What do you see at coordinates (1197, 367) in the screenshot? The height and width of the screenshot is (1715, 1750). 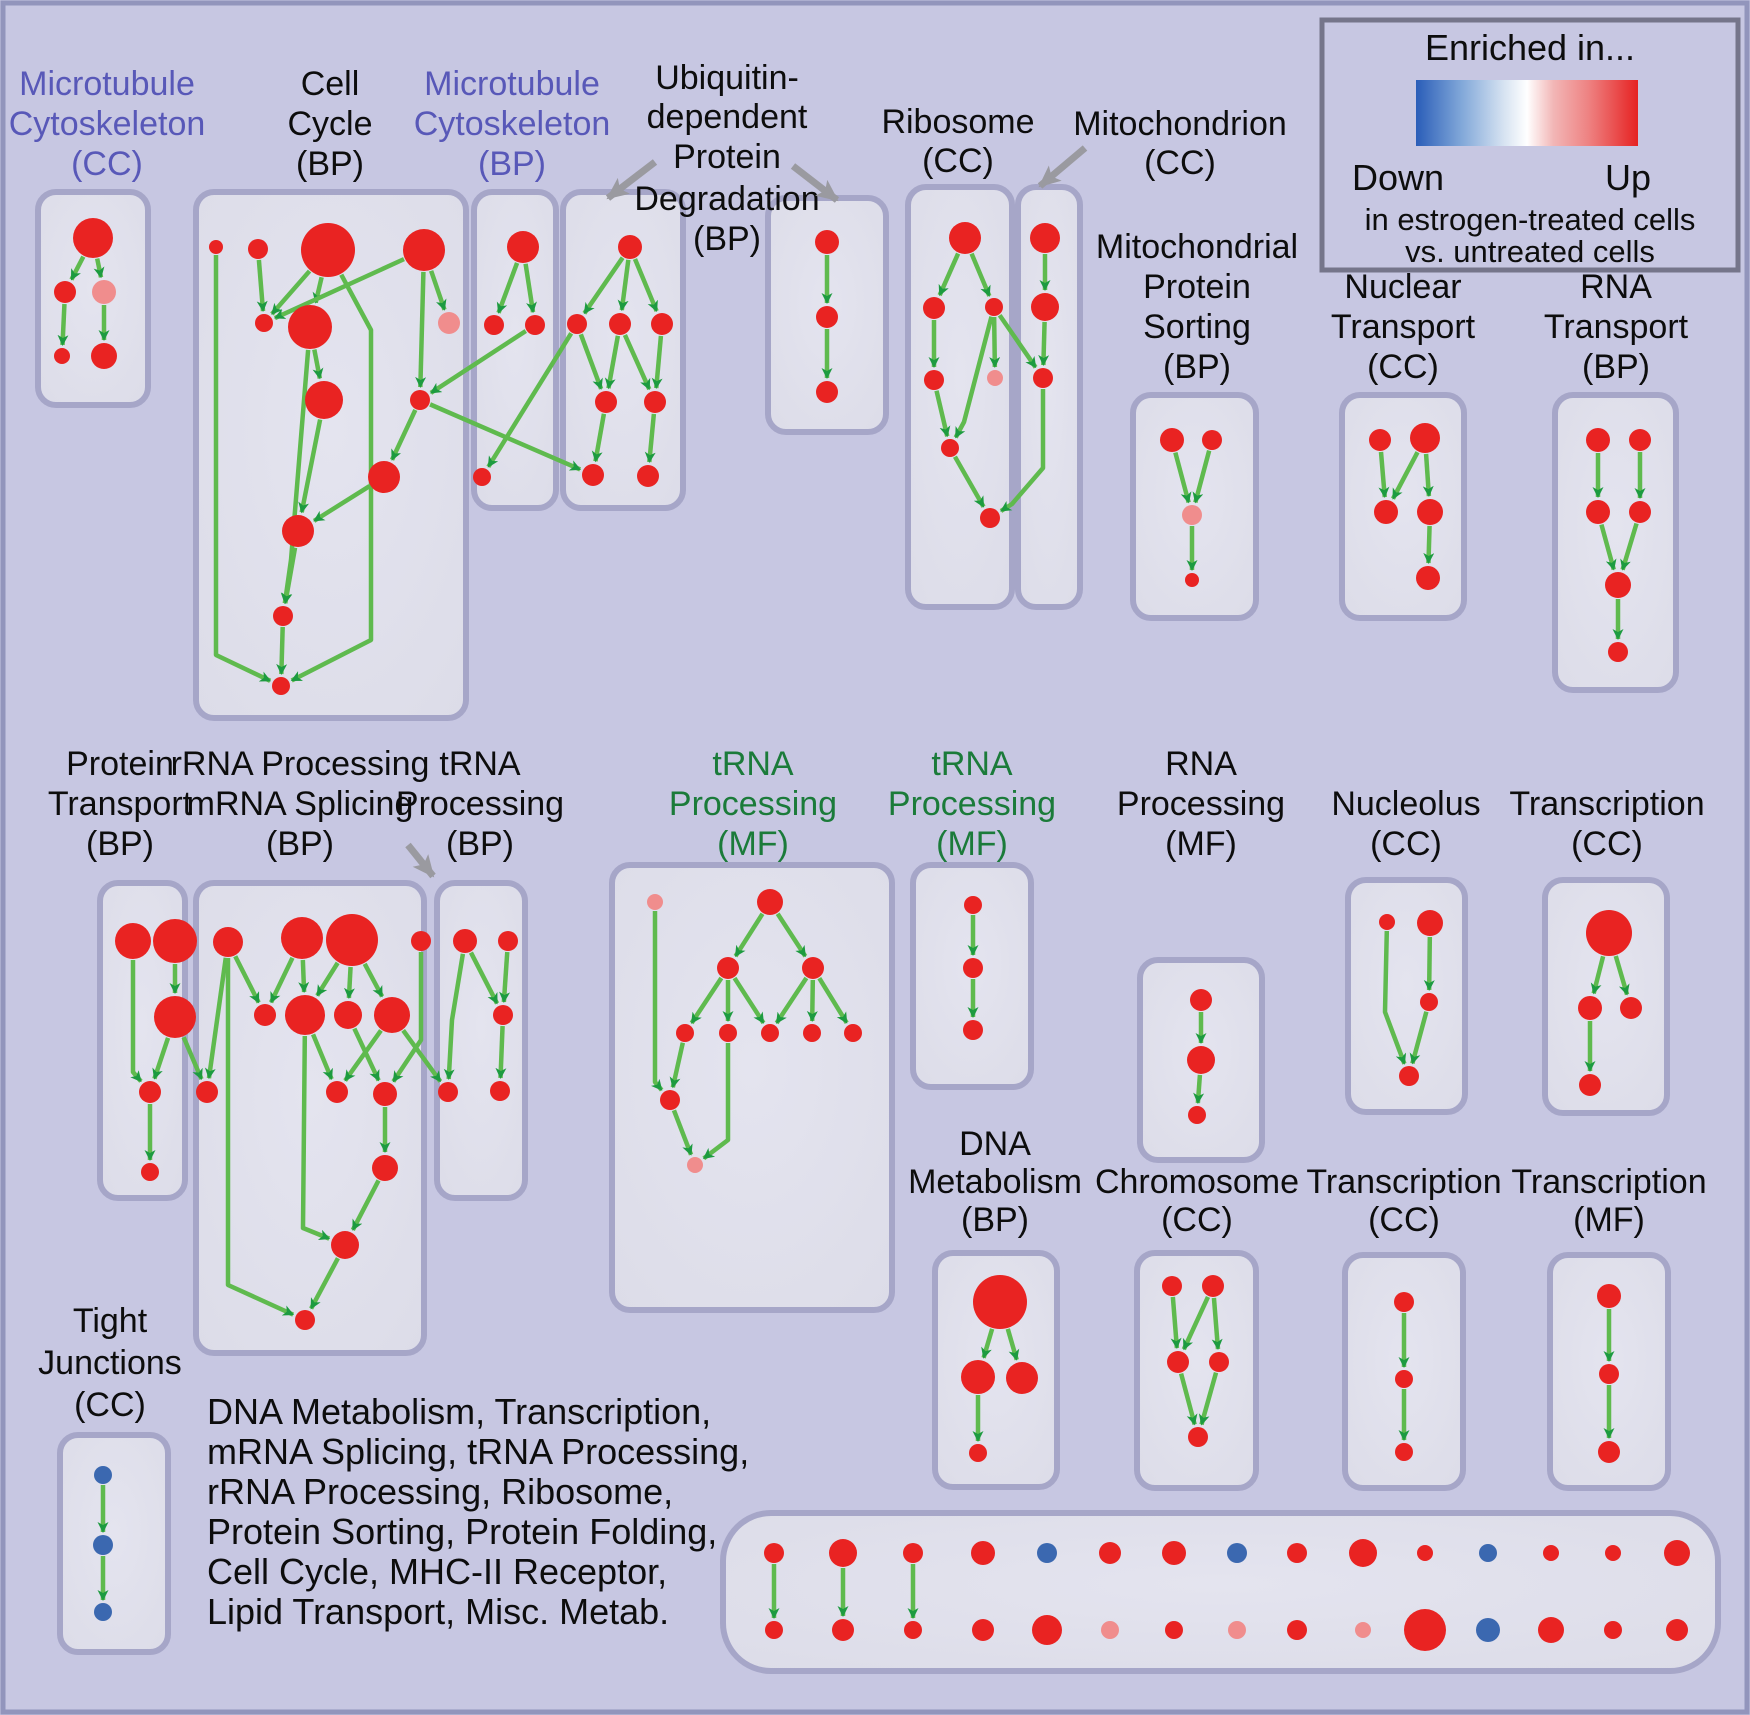 I see `mito_sort-label-line-3: (BP)` at bounding box center [1197, 367].